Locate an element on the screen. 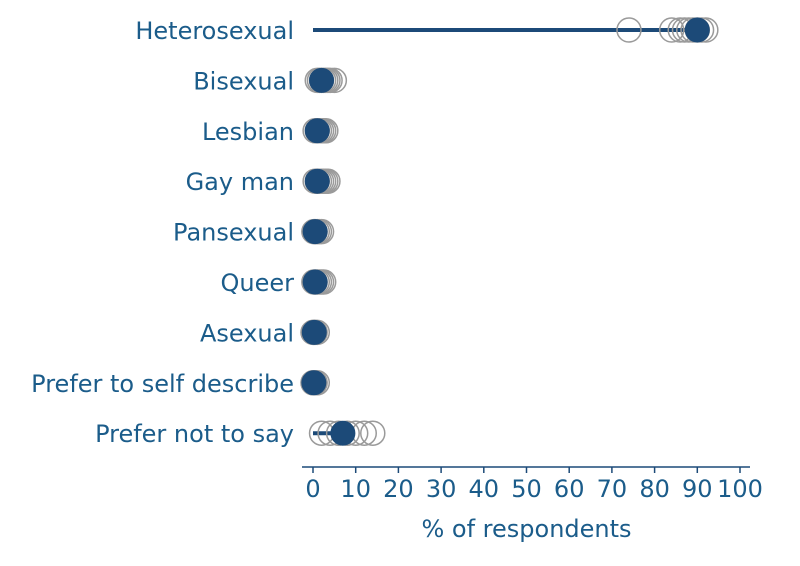 Image resolution: width=800 pixels, height=566 pixels. x-tick-label: 0 is located at coordinates (312, 489).